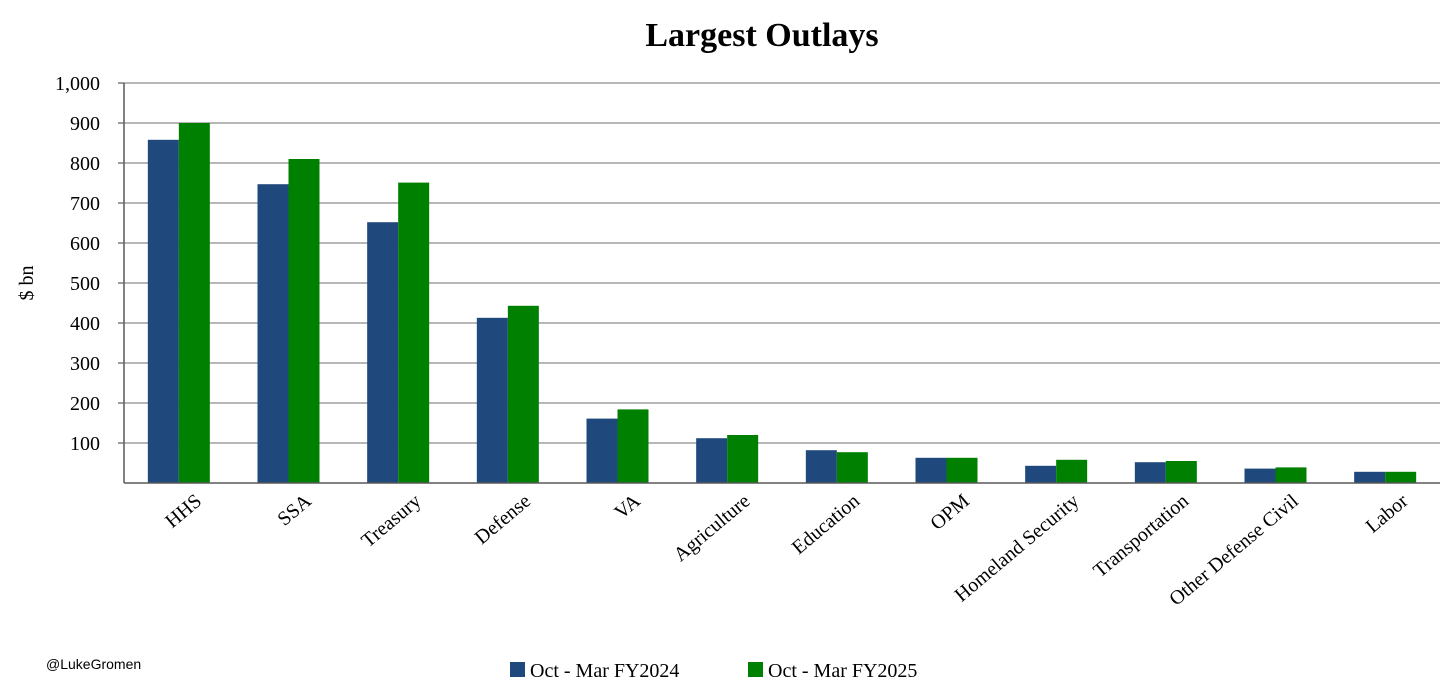 This screenshot has height=698, width=1456. I want to click on y-tick-label: 400, so click(85, 324).